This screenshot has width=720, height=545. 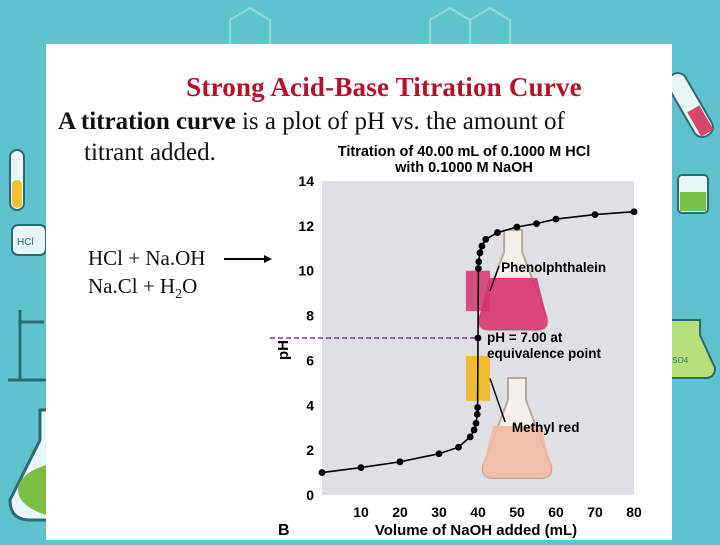 What do you see at coordinates (513, 304) in the screenshot?
I see `phenolphthalein-flask-icon-liquid` at bounding box center [513, 304].